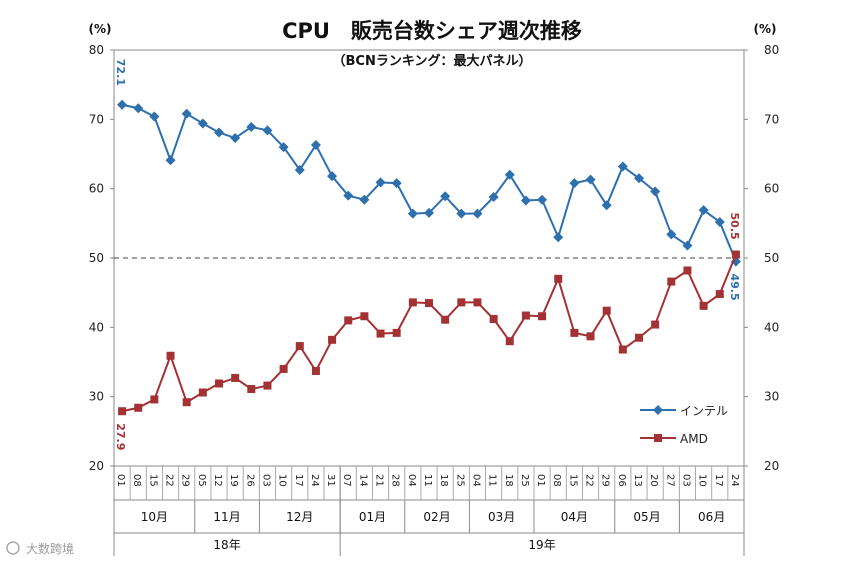 Image resolution: width=864 pixels, height=564 pixels. Describe the element at coordinates (298, 480) in the screenshot. I see `x-tick-label: 17` at that location.